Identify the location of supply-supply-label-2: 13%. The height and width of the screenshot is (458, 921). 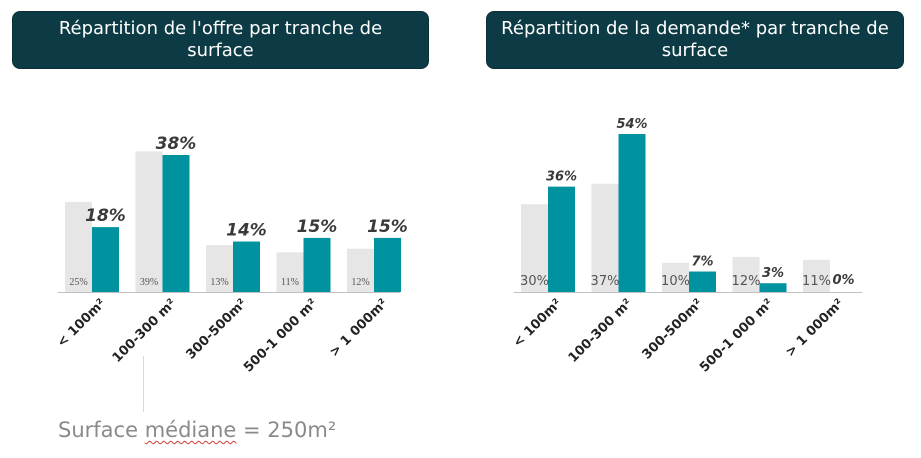
(219, 282).